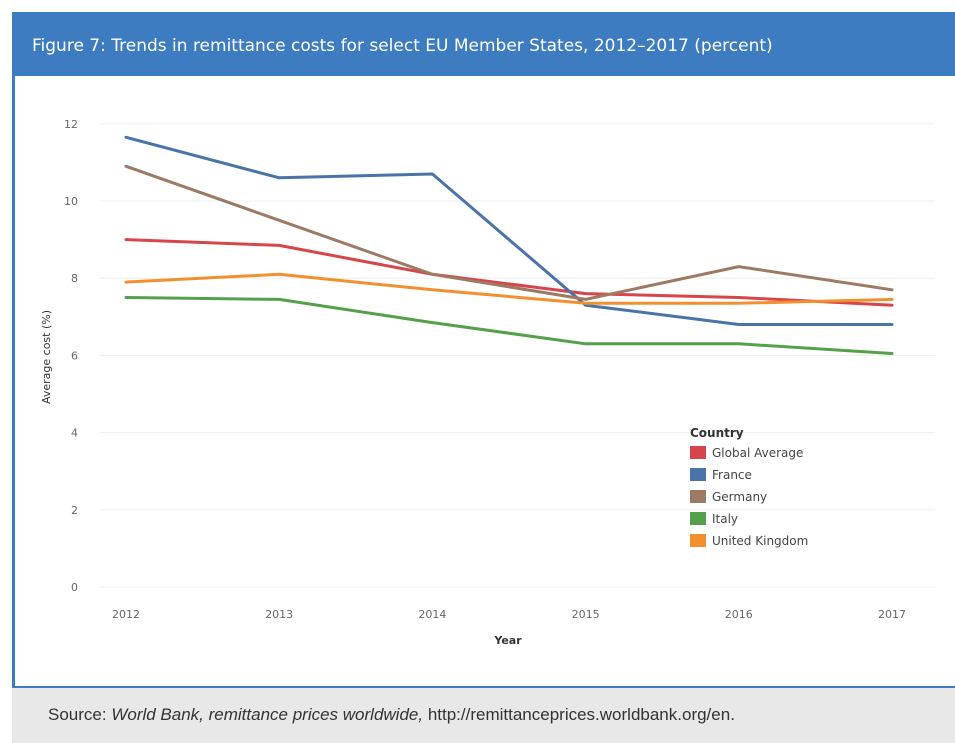 The width and height of the screenshot is (955, 743). What do you see at coordinates (71, 201) in the screenshot?
I see `y-tick-label: 10` at bounding box center [71, 201].